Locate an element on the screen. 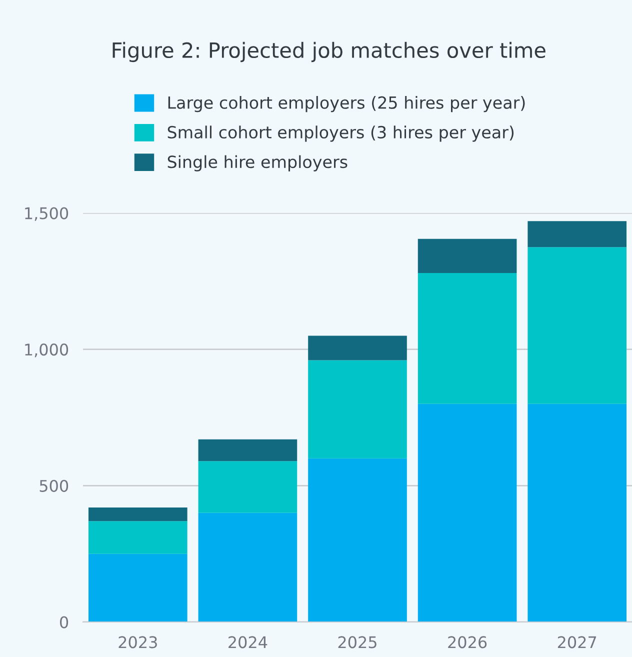 This screenshot has height=657, width=632. y-tick-label: 1,000 is located at coordinates (46, 351).